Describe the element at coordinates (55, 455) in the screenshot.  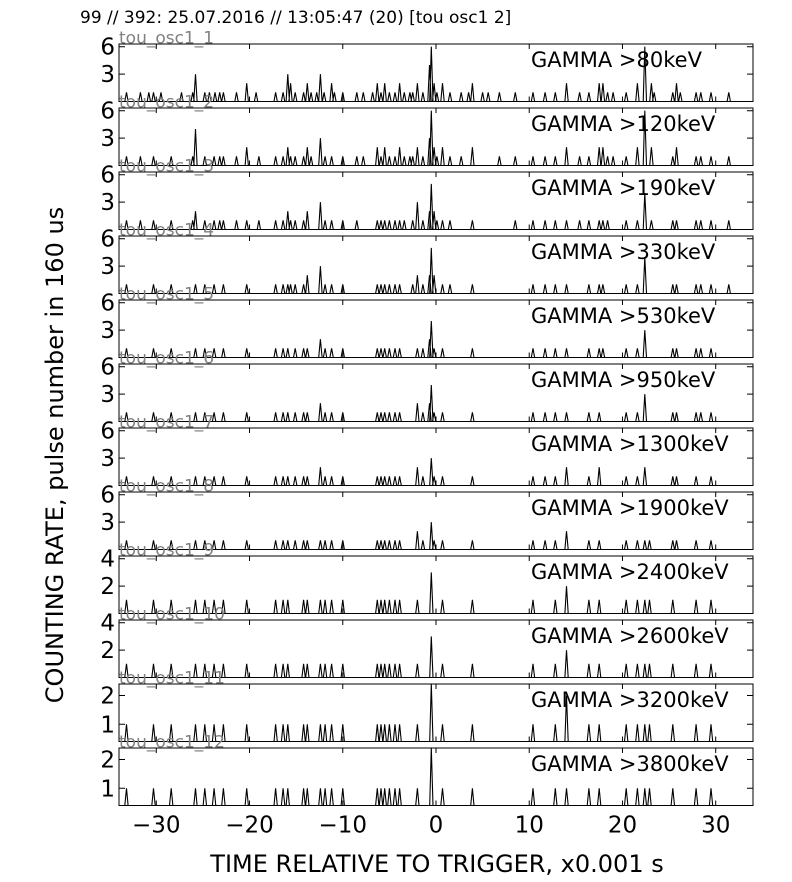
I see `y-axis-label: COUNTING RATE, pulse number in 160 us` at that location.